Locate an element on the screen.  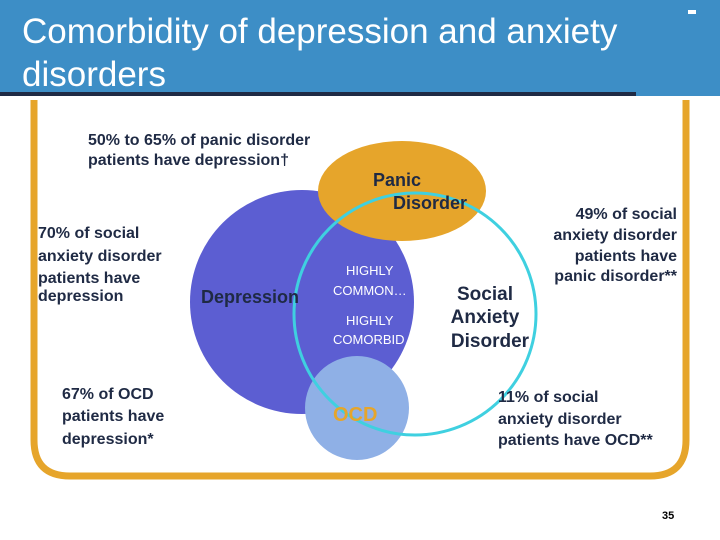
panic-disorder-label-line2: Disorder is located at coordinates (430, 203).